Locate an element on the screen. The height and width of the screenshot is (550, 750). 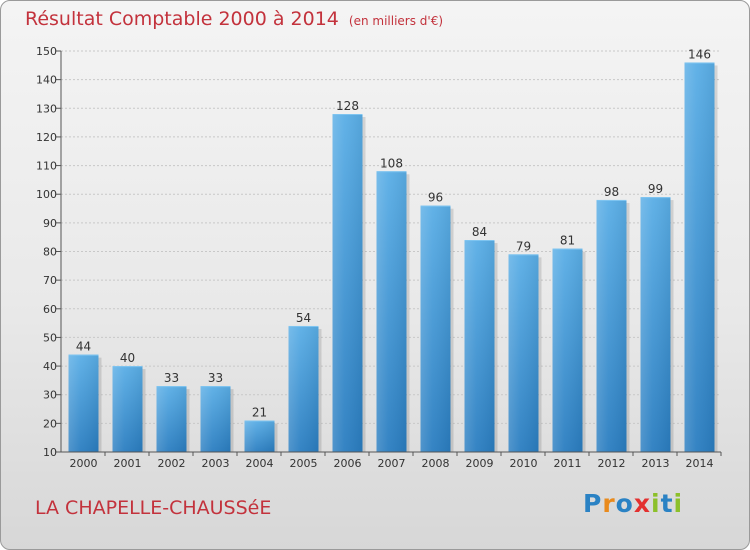
y-tick-label: 30 is located at coordinates (50, 395).